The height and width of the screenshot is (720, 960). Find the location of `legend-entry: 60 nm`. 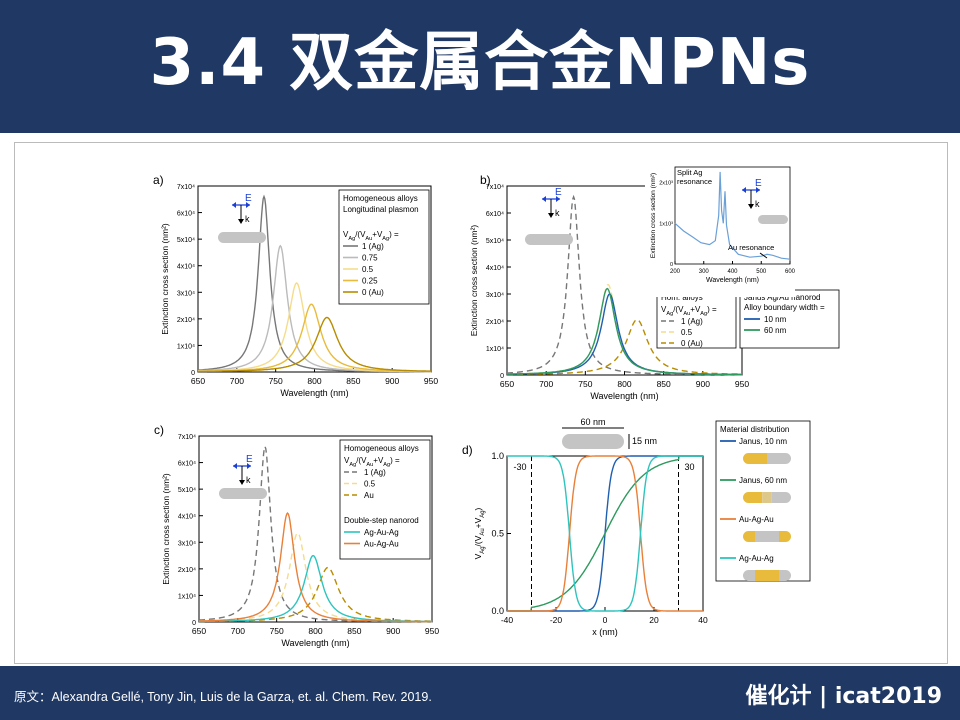

legend-entry: 60 nm is located at coordinates (775, 330).